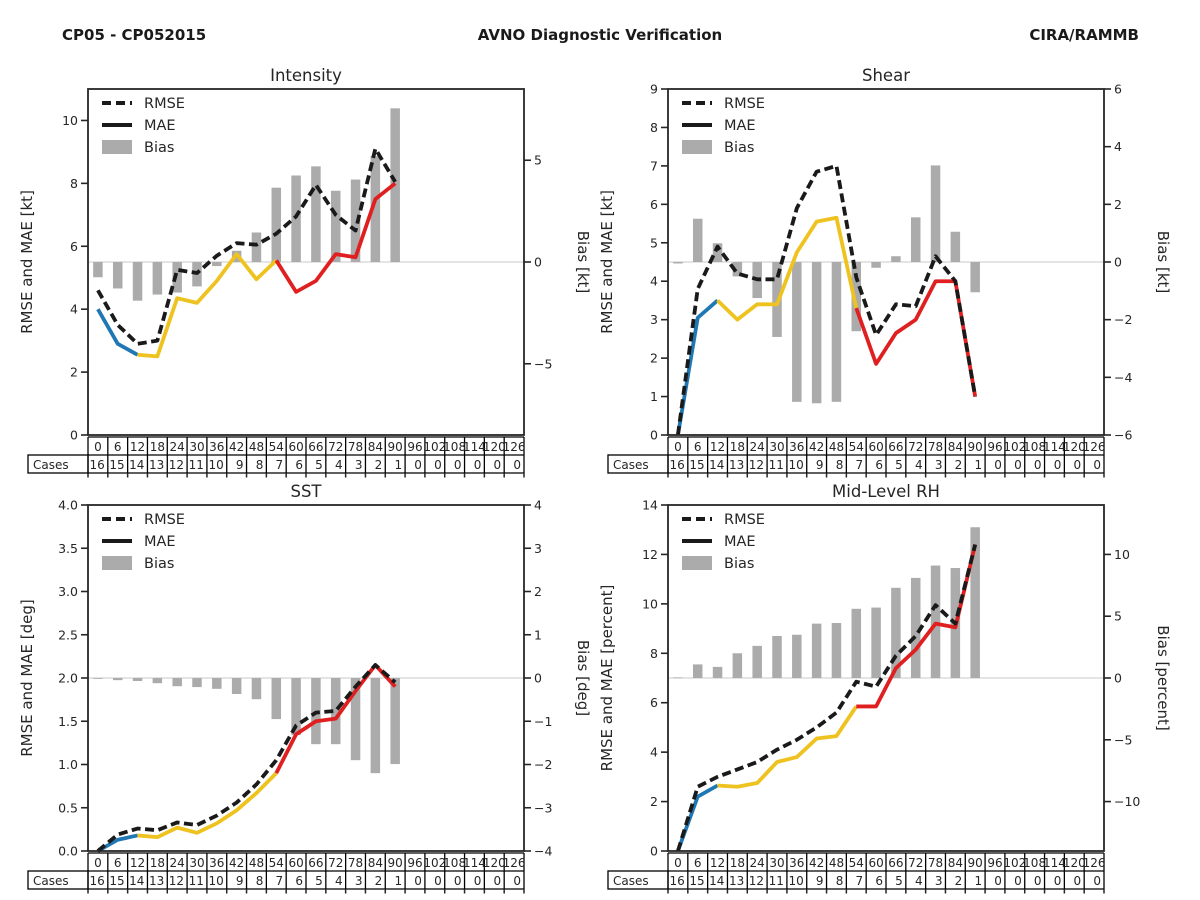 The width and height of the screenshot is (1200, 900). Describe the element at coordinates (919, 881) in the screenshot. I see `cases-count: 4` at that location.